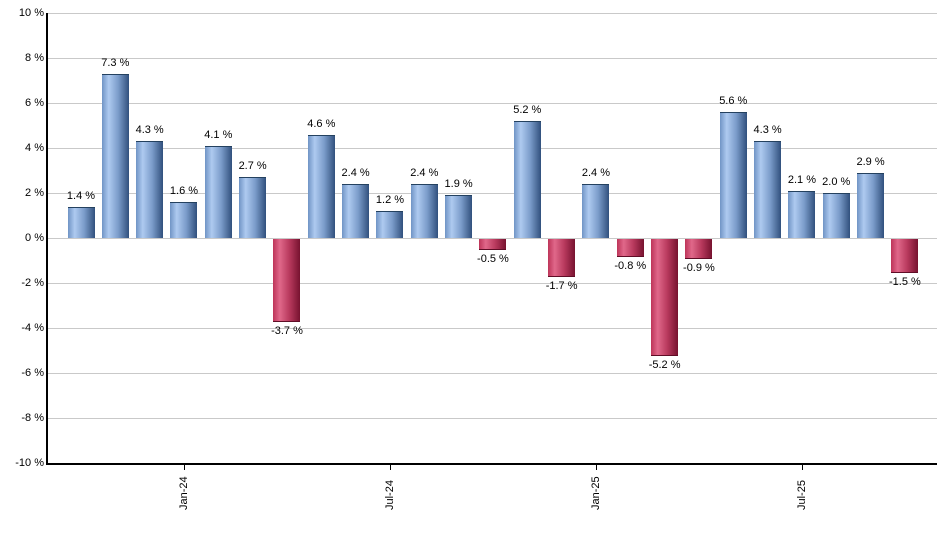 This screenshot has height=550, width=940. I want to click on bar-value-label: 5.6 %, so click(733, 101).